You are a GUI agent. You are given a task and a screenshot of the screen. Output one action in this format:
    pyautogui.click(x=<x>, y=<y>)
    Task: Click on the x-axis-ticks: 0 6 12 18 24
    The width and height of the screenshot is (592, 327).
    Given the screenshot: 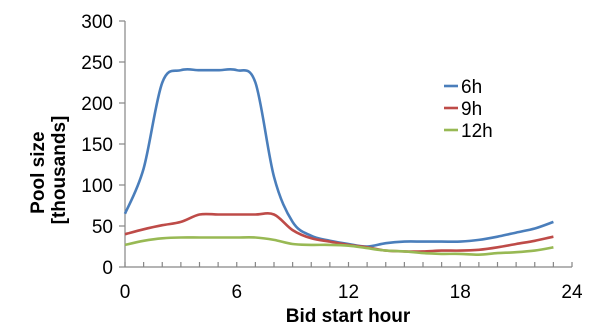 What is the action you would take?
    pyautogui.click(x=351, y=282)
    